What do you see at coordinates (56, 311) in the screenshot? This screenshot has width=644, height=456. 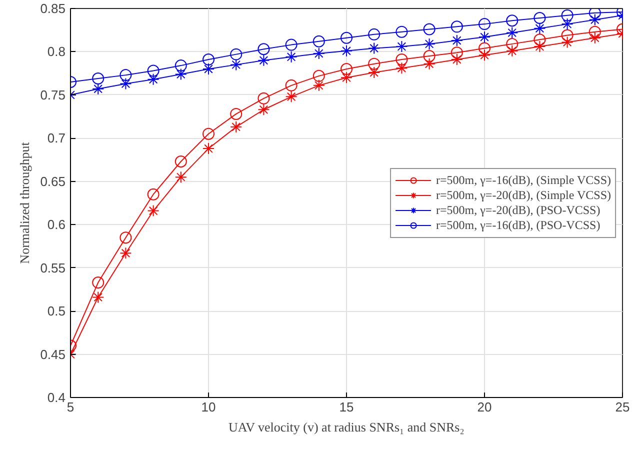 I see `y-tick-label: 0.5` at bounding box center [56, 311].